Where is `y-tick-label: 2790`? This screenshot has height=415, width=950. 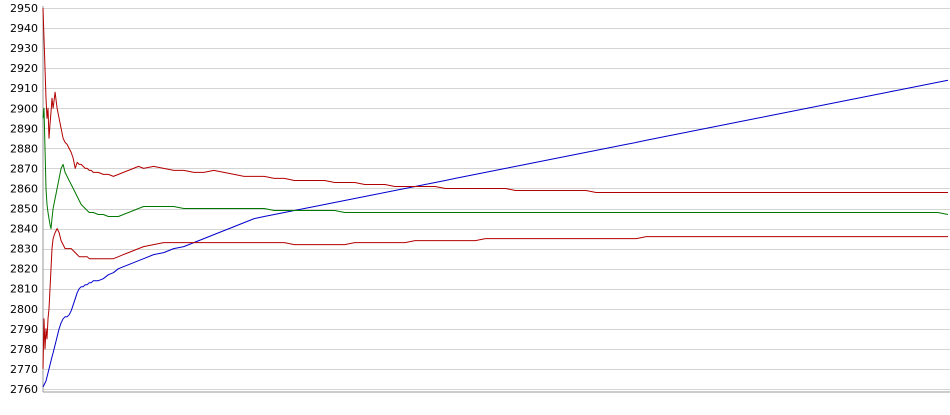 y-tick-label: 2790 is located at coordinates (24, 329).